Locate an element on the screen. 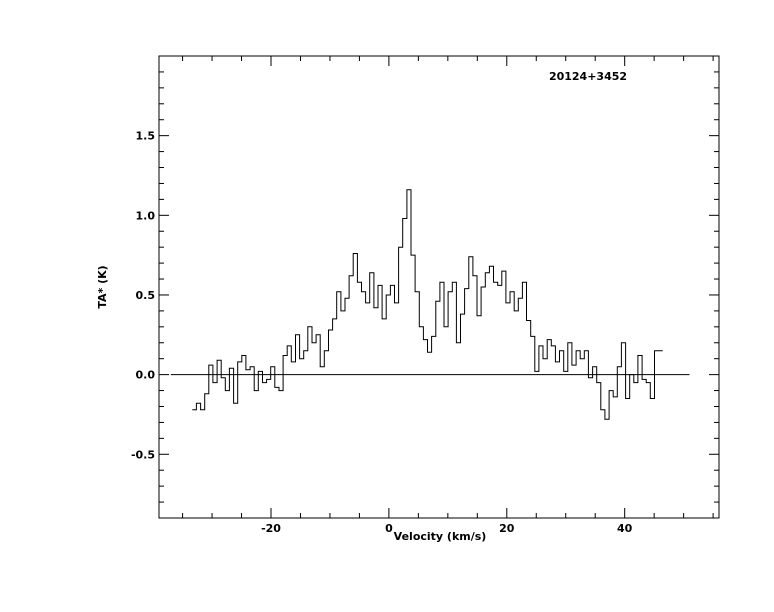  source-label: 20124+3452 is located at coordinates (588, 76).